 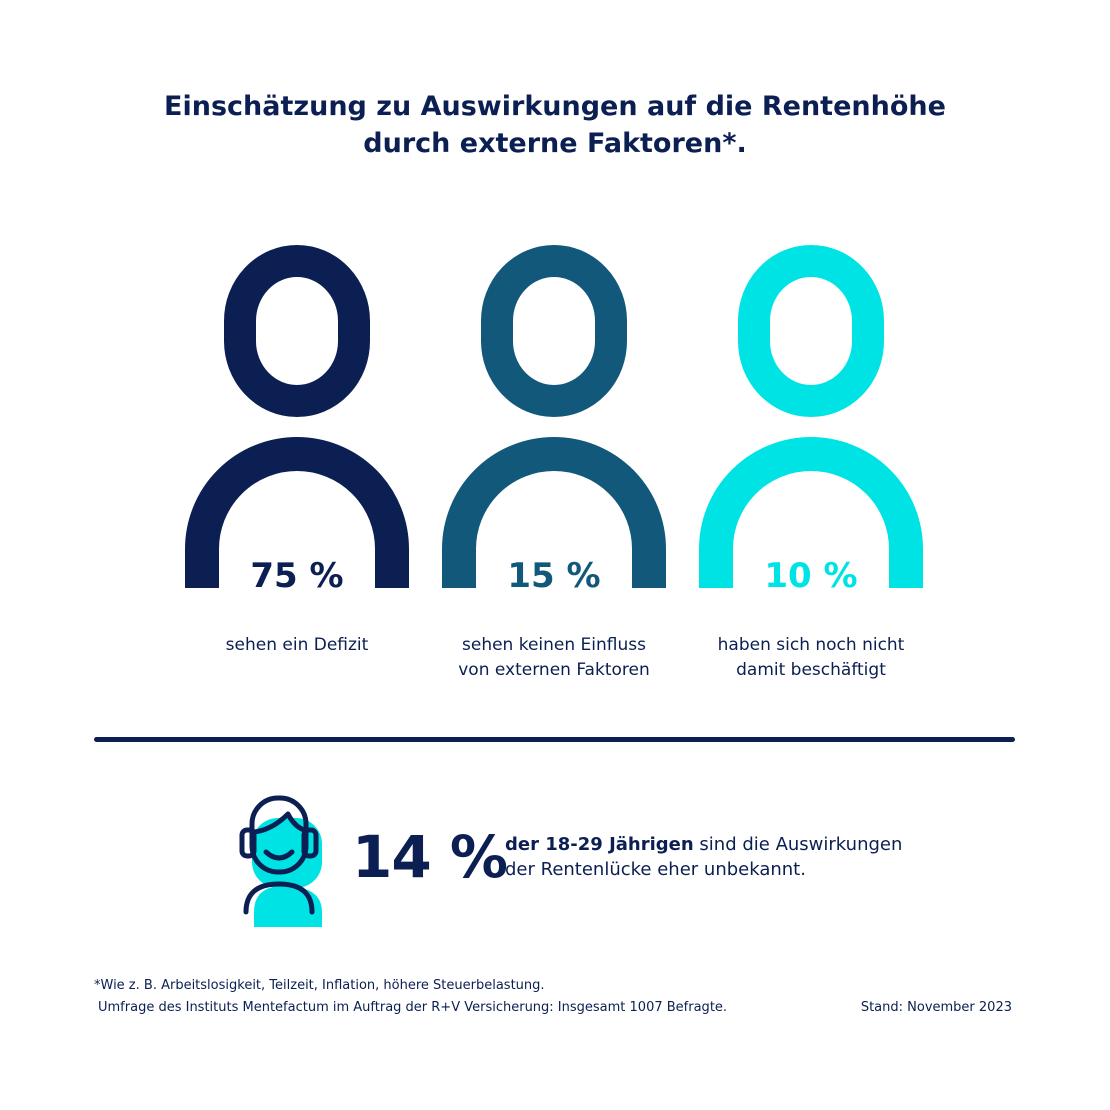 What do you see at coordinates (811, 645) in the screenshot?
I see `caption-3-line-1: haben sich noch nicht` at bounding box center [811, 645].